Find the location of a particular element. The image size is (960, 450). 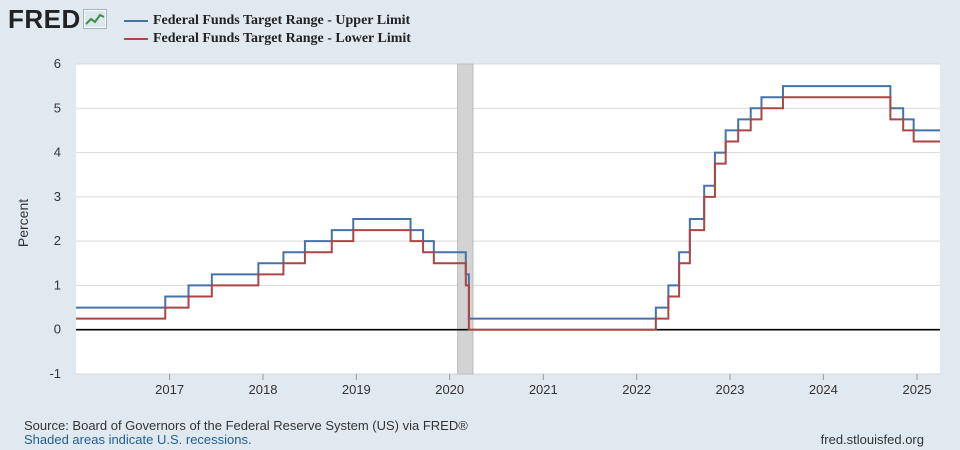

x-tick-label: 2017 is located at coordinates (169, 389).